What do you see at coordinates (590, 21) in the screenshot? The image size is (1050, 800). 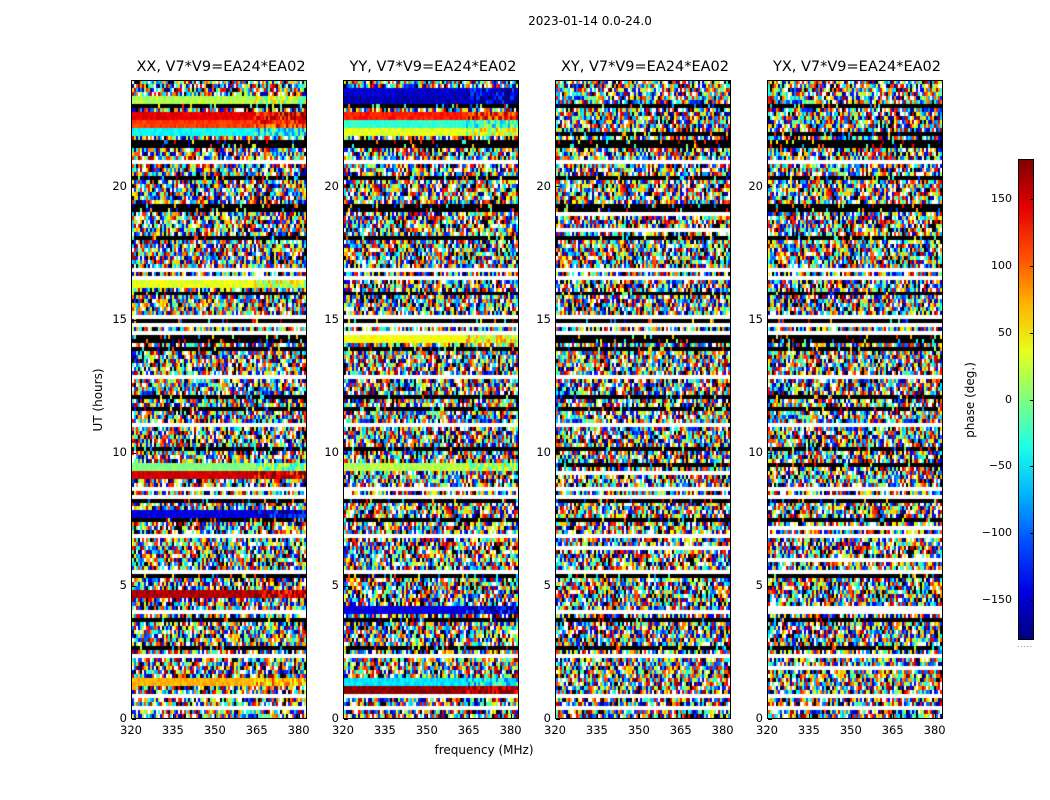 I see `figure-title: 2023-01-14 0.0-24.0` at bounding box center [590, 21].